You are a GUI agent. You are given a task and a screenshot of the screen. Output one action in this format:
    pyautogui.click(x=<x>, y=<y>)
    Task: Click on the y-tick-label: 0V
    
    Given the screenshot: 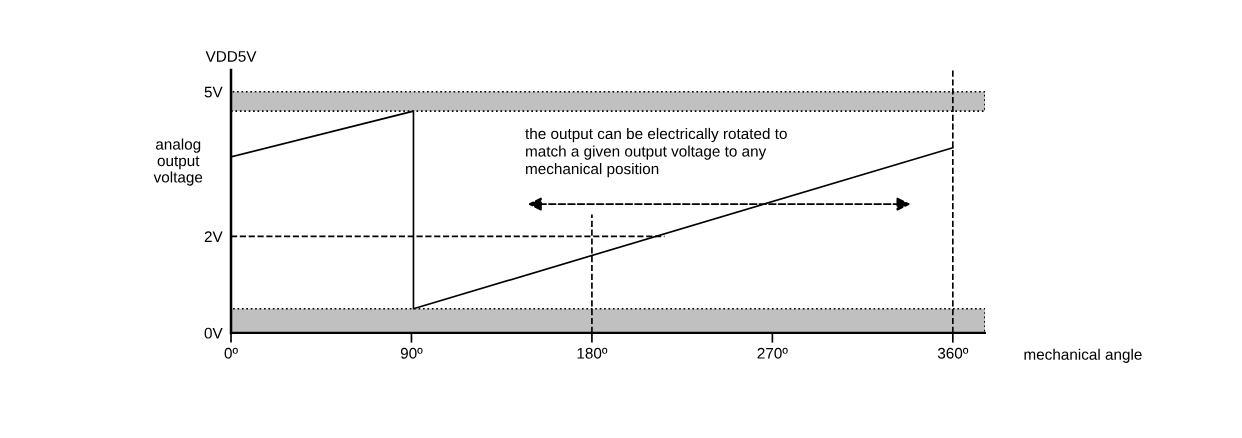 What is the action you would take?
    pyautogui.click(x=213, y=333)
    